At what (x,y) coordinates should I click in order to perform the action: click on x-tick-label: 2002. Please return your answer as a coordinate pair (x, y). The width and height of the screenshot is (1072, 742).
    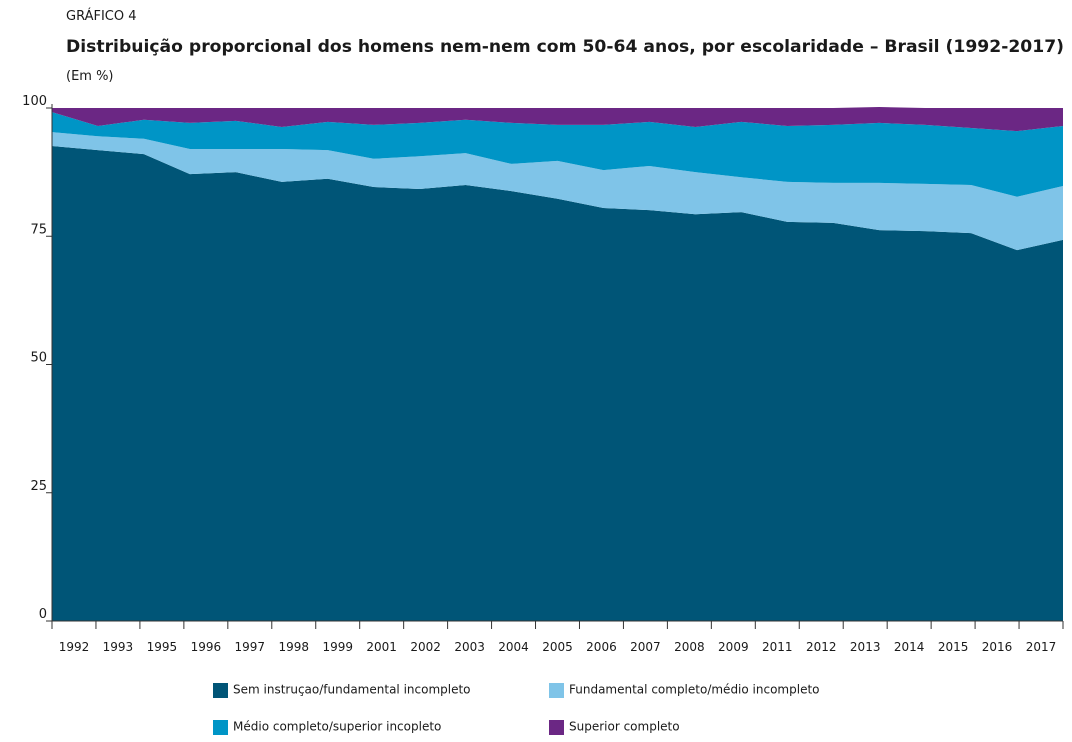
    Looking at the image, I should click on (425, 647).